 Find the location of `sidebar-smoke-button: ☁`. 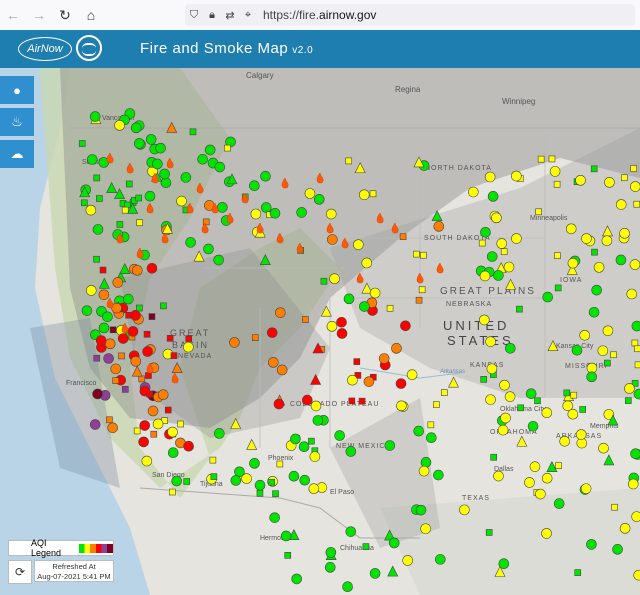

sidebar-smoke-button: ☁ is located at coordinates (17, 154).